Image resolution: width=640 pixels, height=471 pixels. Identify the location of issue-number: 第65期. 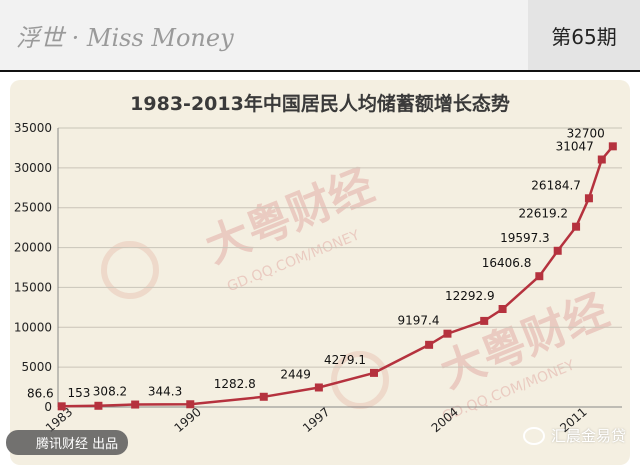
(584, 35).